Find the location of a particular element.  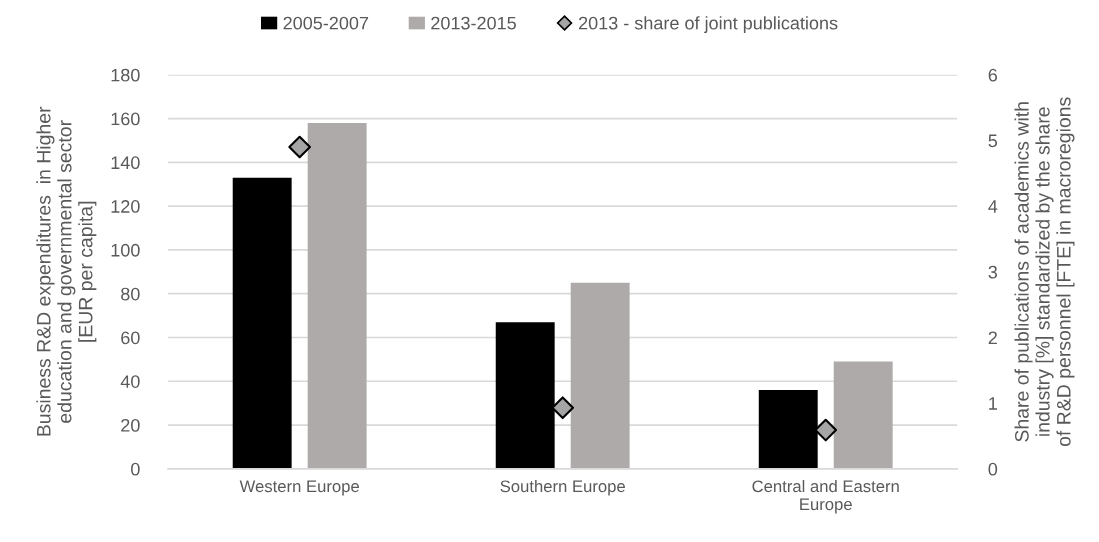

y-tick-label: 20 is located at coordinates (130, 425).